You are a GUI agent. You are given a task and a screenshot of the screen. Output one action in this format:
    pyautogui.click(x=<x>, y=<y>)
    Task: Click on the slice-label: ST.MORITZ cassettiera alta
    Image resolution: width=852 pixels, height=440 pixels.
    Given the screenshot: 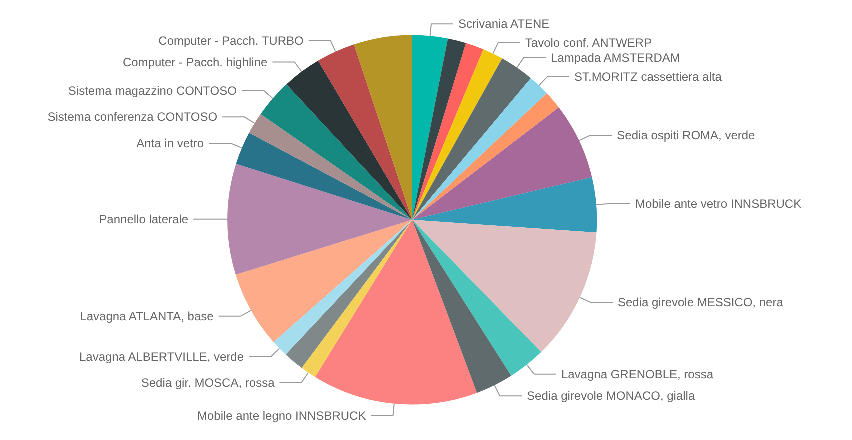 What is the action you would take?
    pyautogui.click(x=648, y=77)
    